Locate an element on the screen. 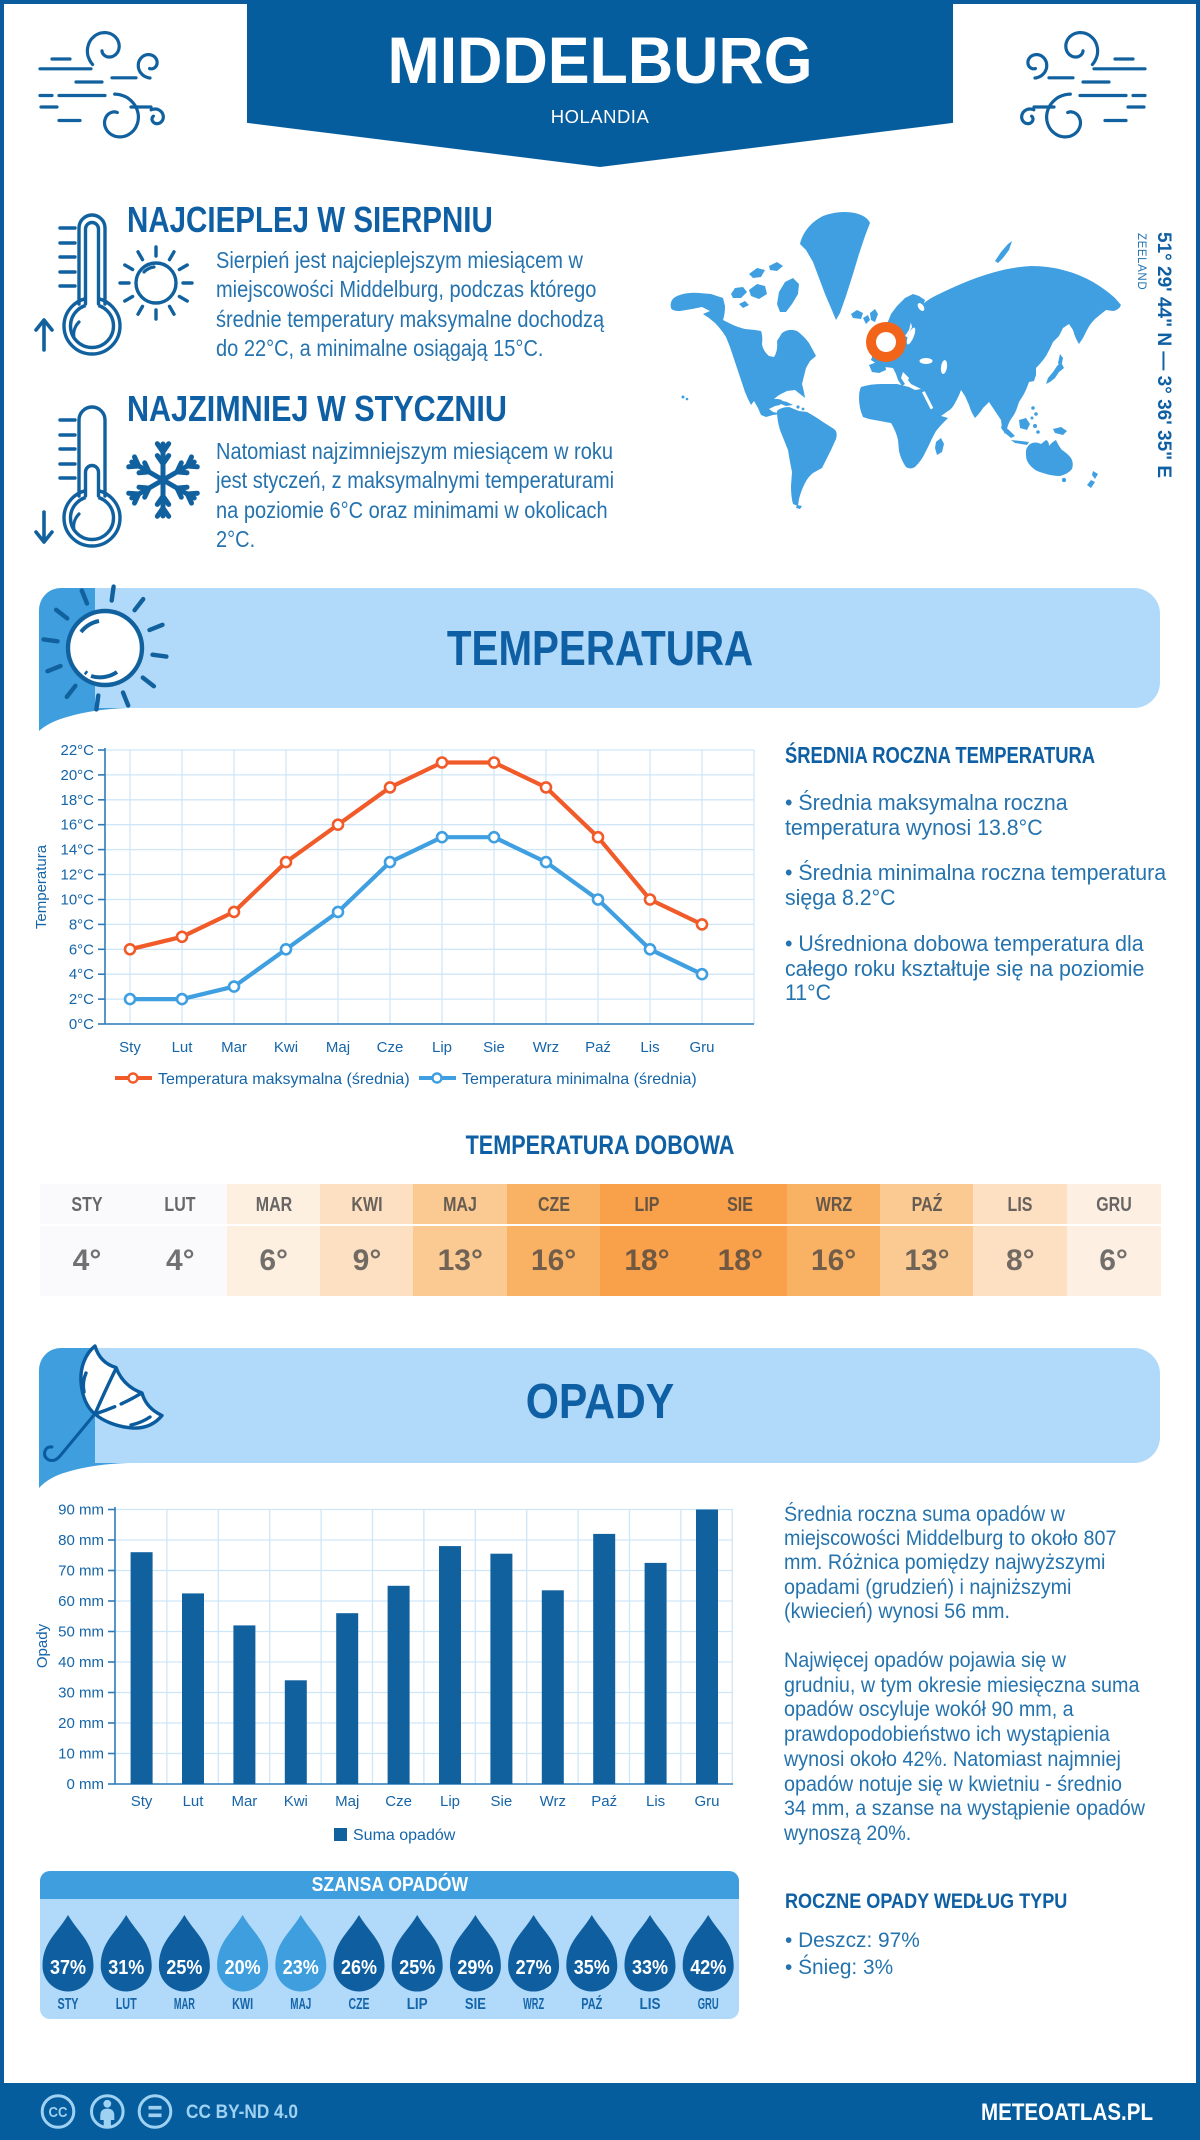 The height and width of the screenshot is (2140, 1200). svg-text: 20 mm is located at coordinates (81, 1723).